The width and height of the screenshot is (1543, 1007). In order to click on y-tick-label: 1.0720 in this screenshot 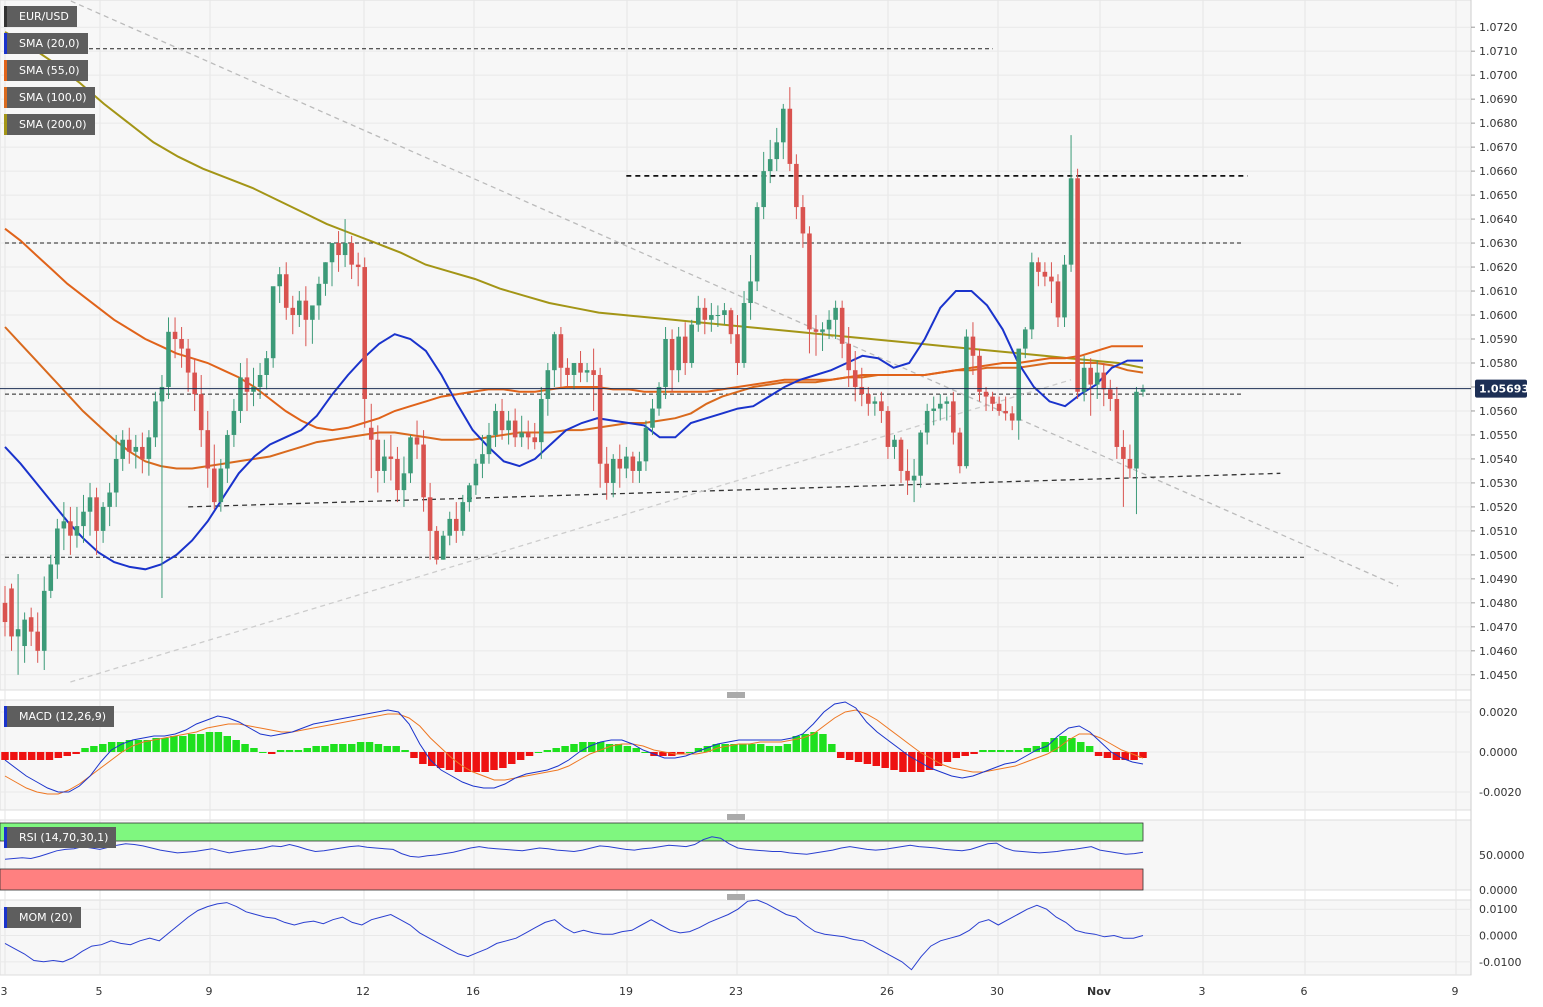, I will do `click(1498, 27)`.